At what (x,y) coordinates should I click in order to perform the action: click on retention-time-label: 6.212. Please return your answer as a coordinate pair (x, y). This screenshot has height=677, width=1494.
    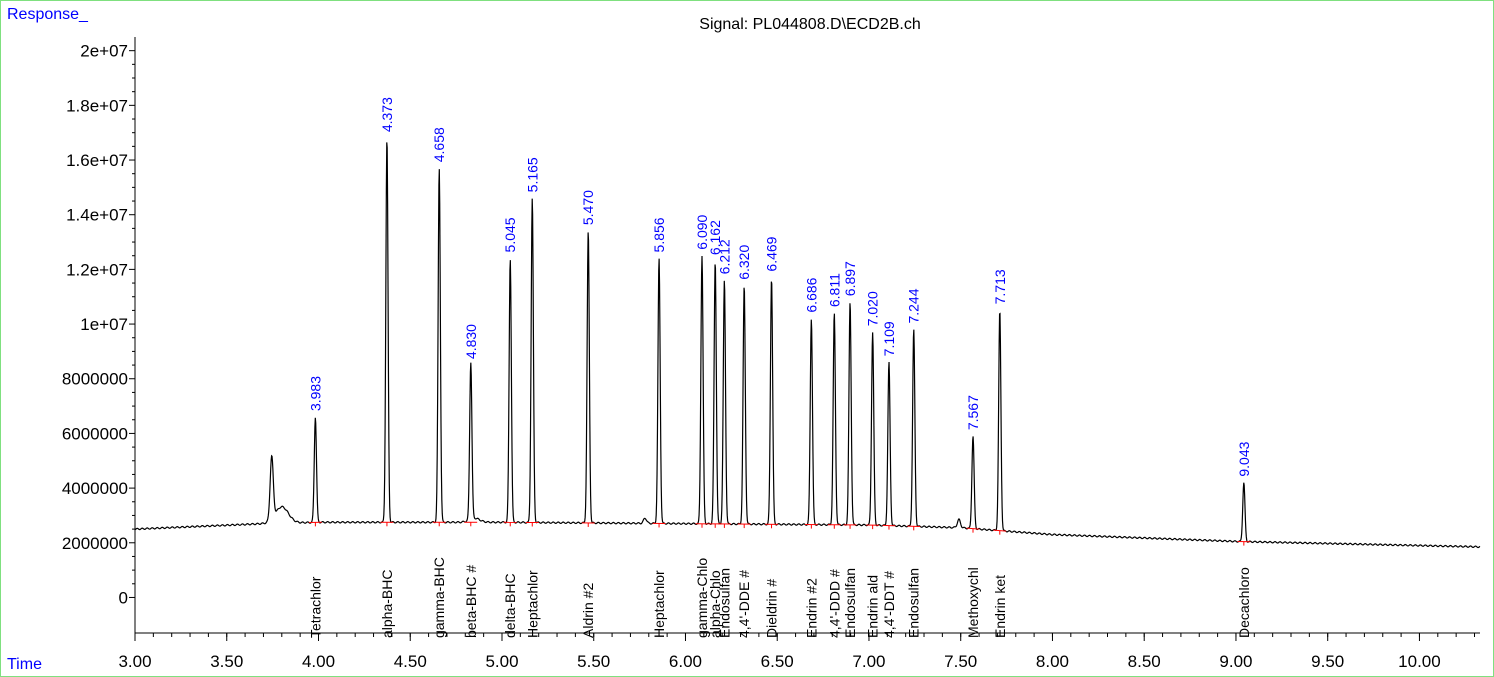
    Looking at the image, I should click on (724, 256).